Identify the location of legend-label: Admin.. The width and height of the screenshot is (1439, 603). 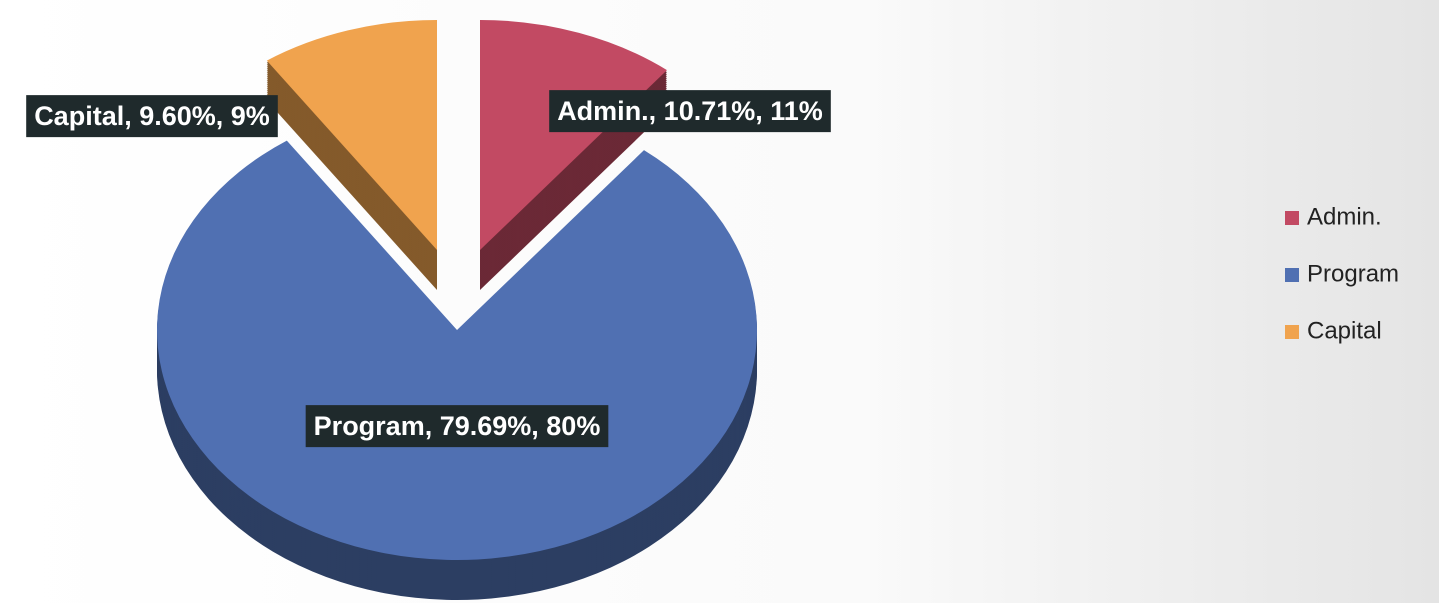
(1344, 216).